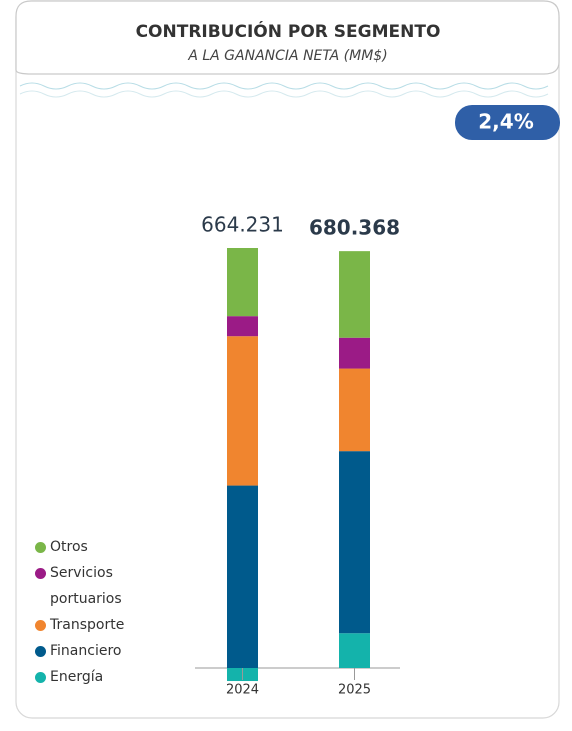  I want to click on legend-item: Otros, so click(94, 547).